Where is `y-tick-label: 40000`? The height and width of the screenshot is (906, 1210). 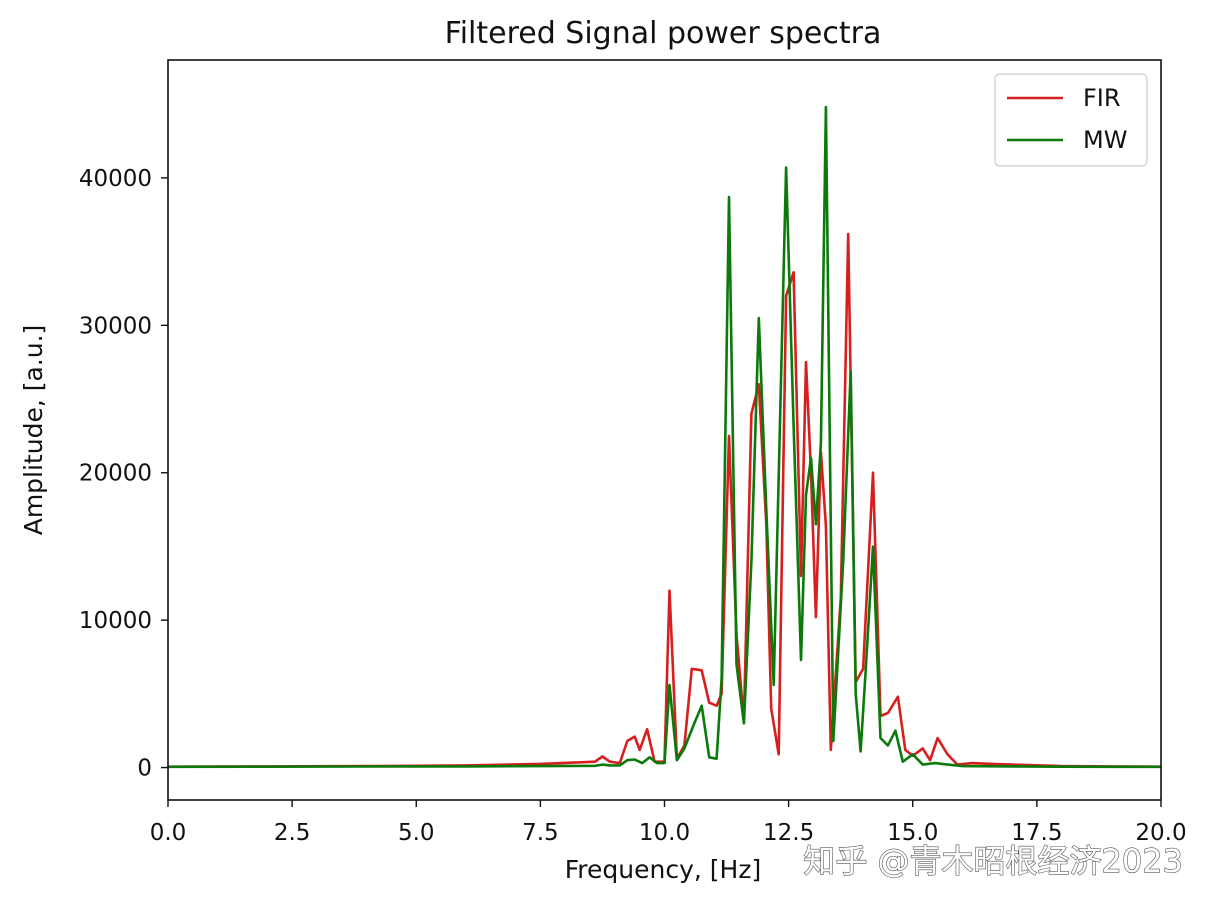 y-tick-label: 40000 is located at coordinates (115, 179).